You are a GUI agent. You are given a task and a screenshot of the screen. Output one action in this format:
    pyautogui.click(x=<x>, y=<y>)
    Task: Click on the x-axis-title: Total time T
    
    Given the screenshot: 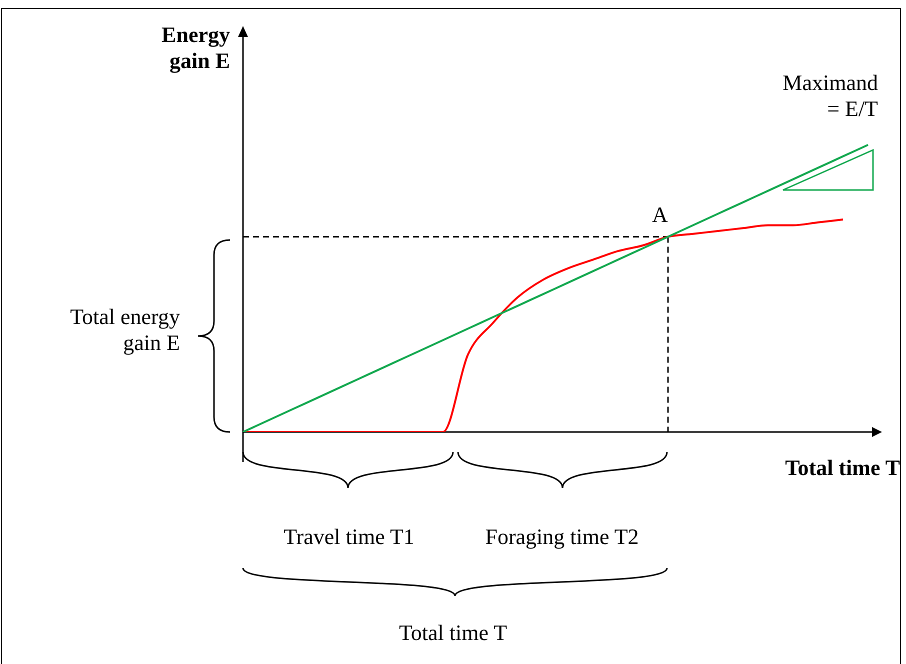 What is the action you would take?
    pyautogui.click(x=842, y=468)
    